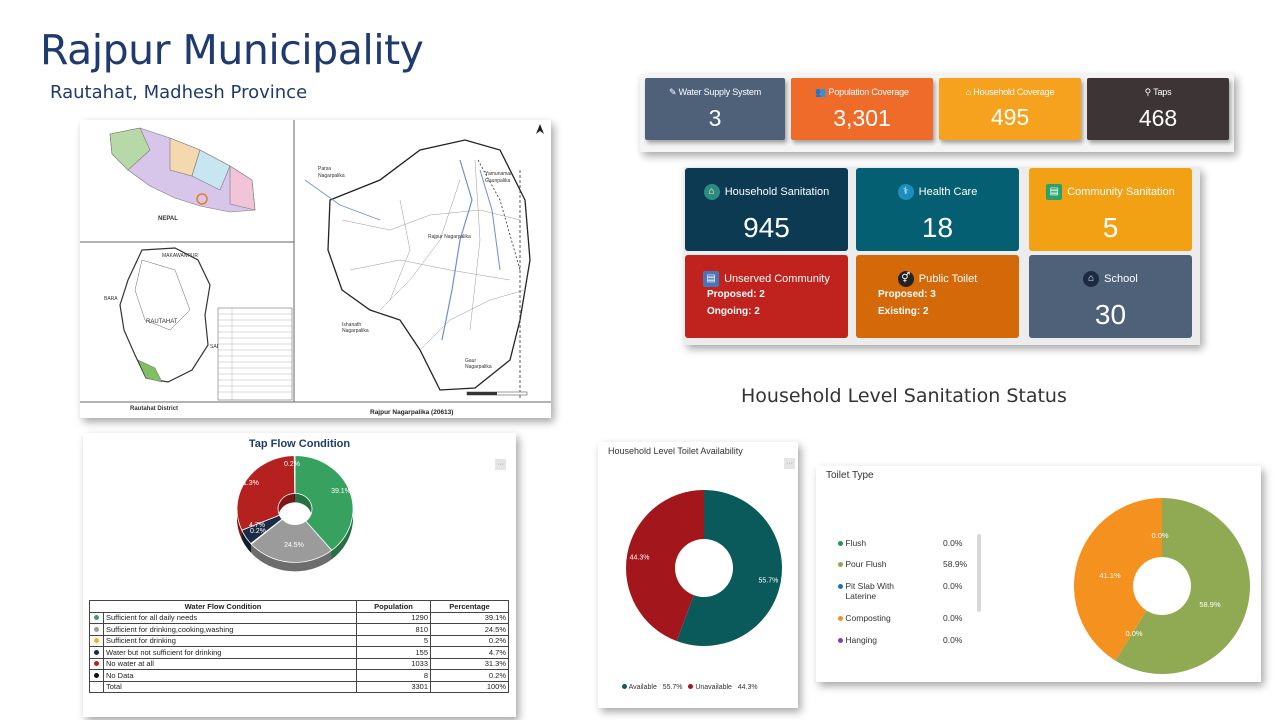 Image resolution: width=1280 pixels, height=720 pixels. I want to click on legend-label: Pit Slab With Laterine, so click(870, 591).